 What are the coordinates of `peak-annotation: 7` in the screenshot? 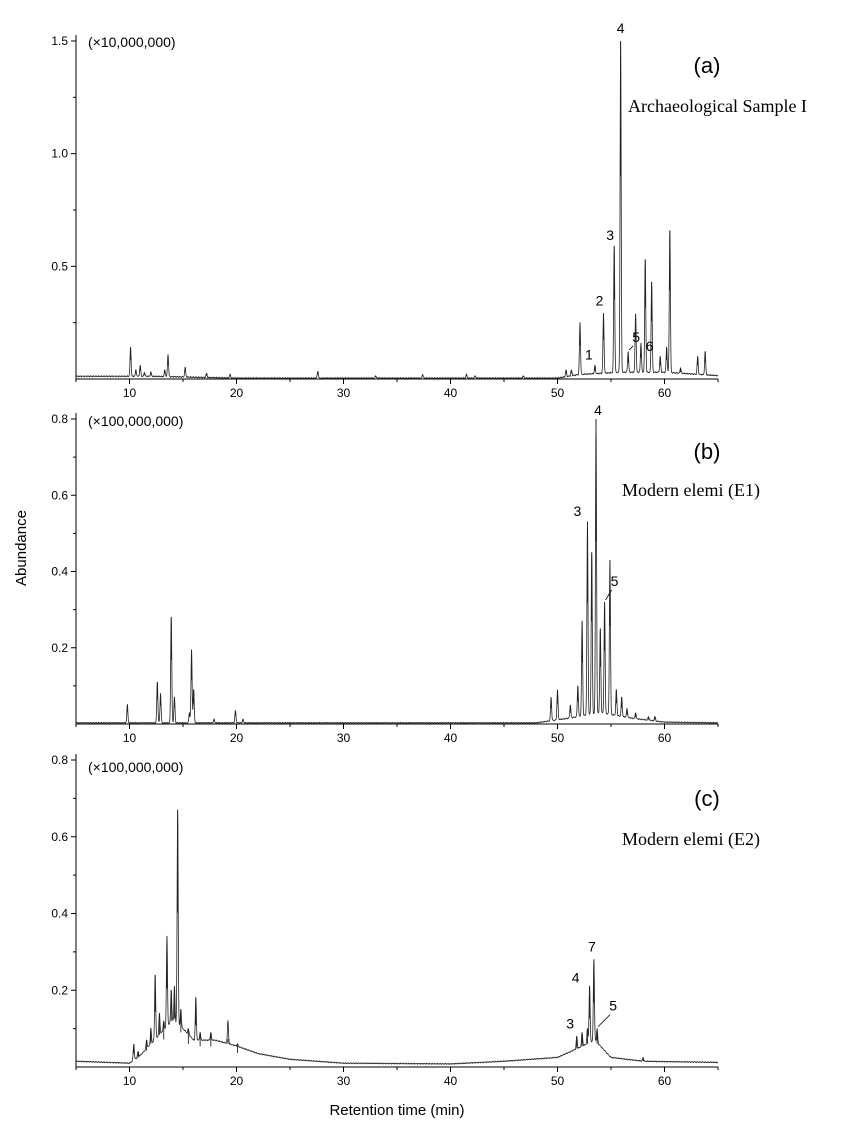 It's located at (592, 947).